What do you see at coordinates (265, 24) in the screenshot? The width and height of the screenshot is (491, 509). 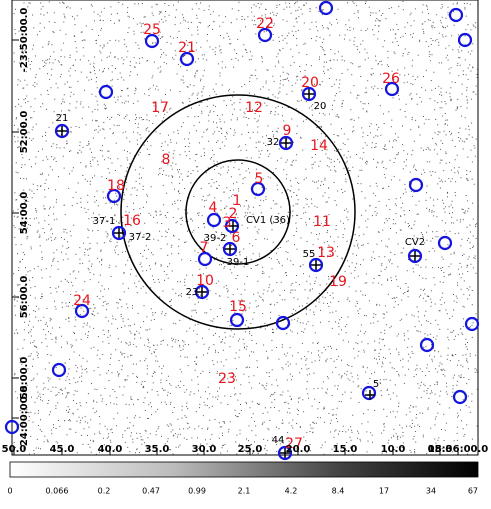 I see `source-label: 22` at bounding box center [265, 24].